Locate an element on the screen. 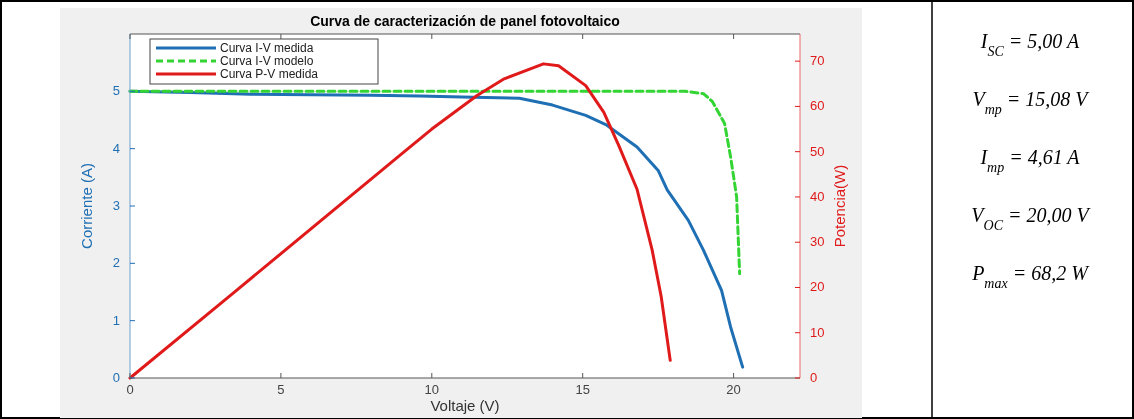 Image resolution: width=1134 pixels, height=419 pixels. y2-tick-label: 60 is located at coordinates (817, 106).